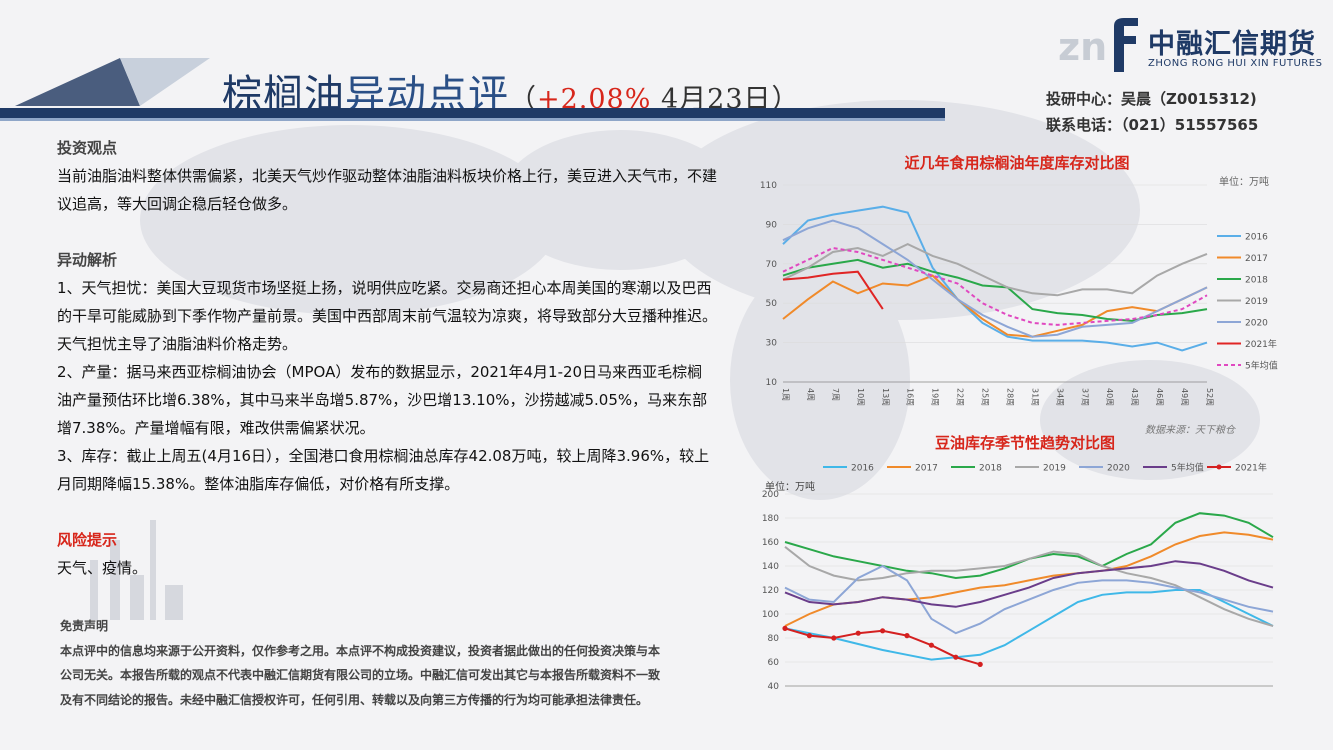 The image size is (1333, 750). Describe the element at coordinates (1009, 397) in the screenshot. I see `x-tick-label: 28周` at that location.